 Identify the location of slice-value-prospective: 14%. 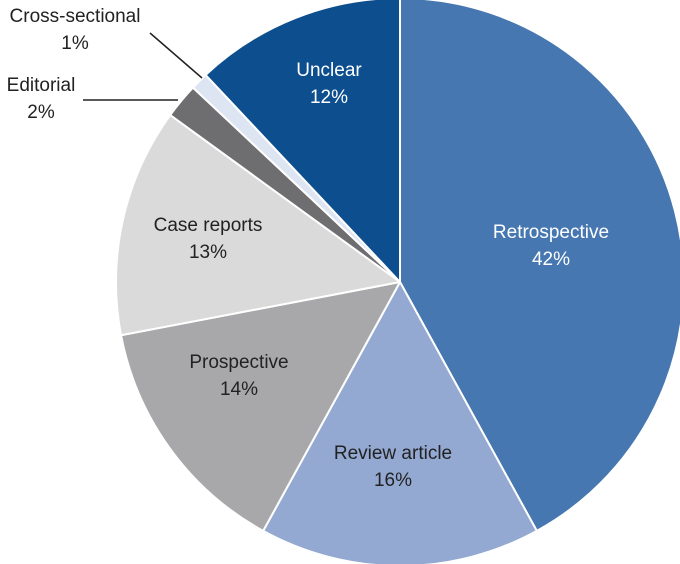
(239, 389).